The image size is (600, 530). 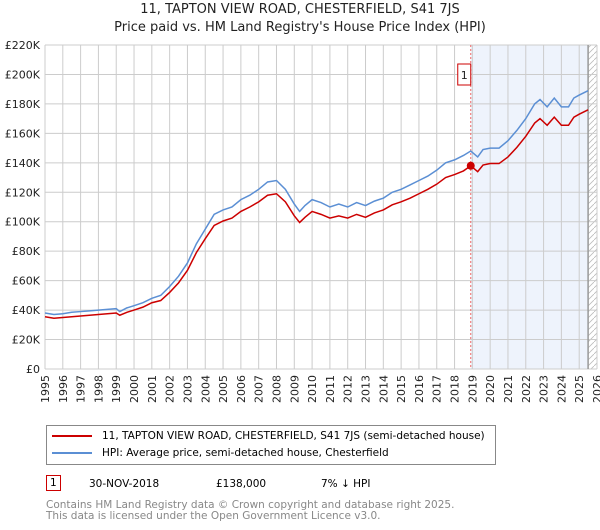 What do you see at coordinates (544, 389) in the screenshot?
I see `x-tick-label: 2023` at bounding box center [544, 389].